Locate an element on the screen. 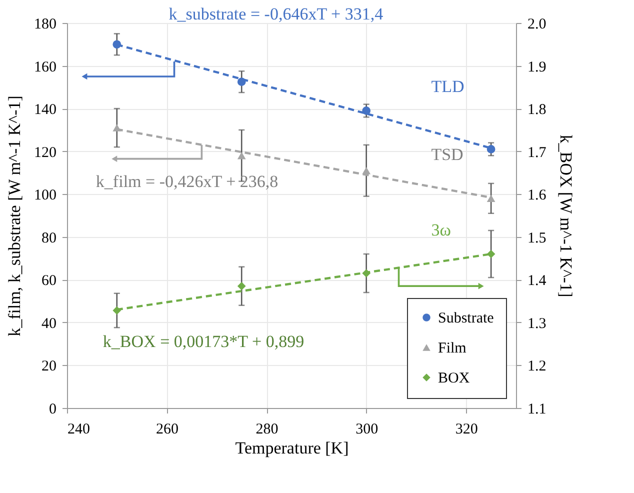 The width and height of the screenshot is (634, 493). y2-tick-label: 1.1 is located at coordinates (537, 410).